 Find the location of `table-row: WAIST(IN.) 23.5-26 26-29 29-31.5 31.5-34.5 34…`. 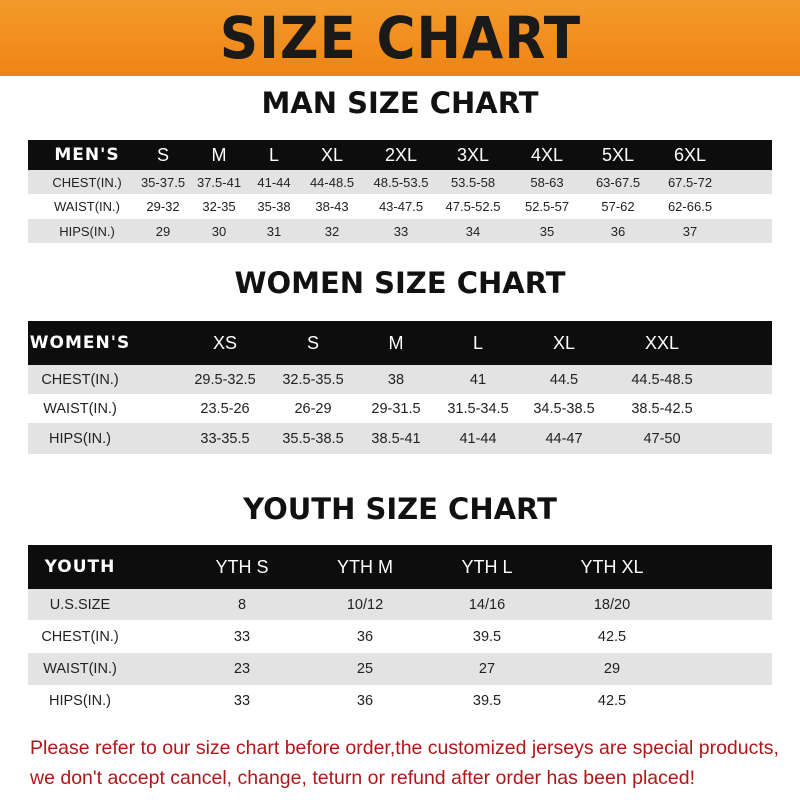

table-row: WAIST(IN.) 23.5-26 26-29 29-31.5 31.5-34.5 34… is located at coordinates (400, 408).